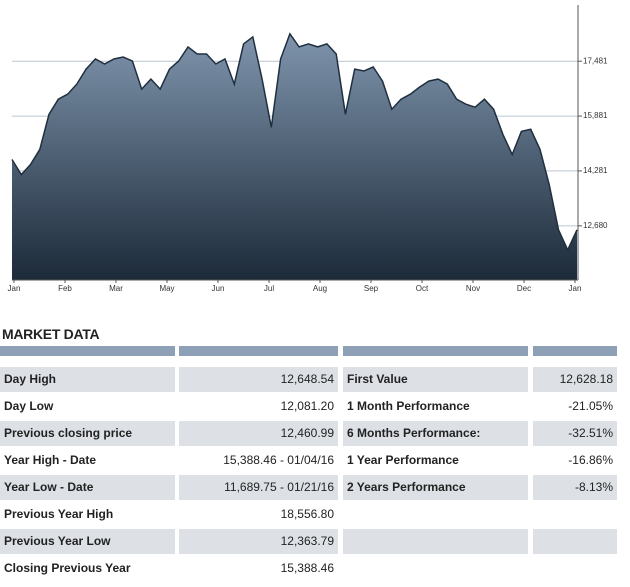  What do you see at coordinates (166, 288) in the screenshot?
I see `x-tick-label: May` at bounding box center [166, 288].